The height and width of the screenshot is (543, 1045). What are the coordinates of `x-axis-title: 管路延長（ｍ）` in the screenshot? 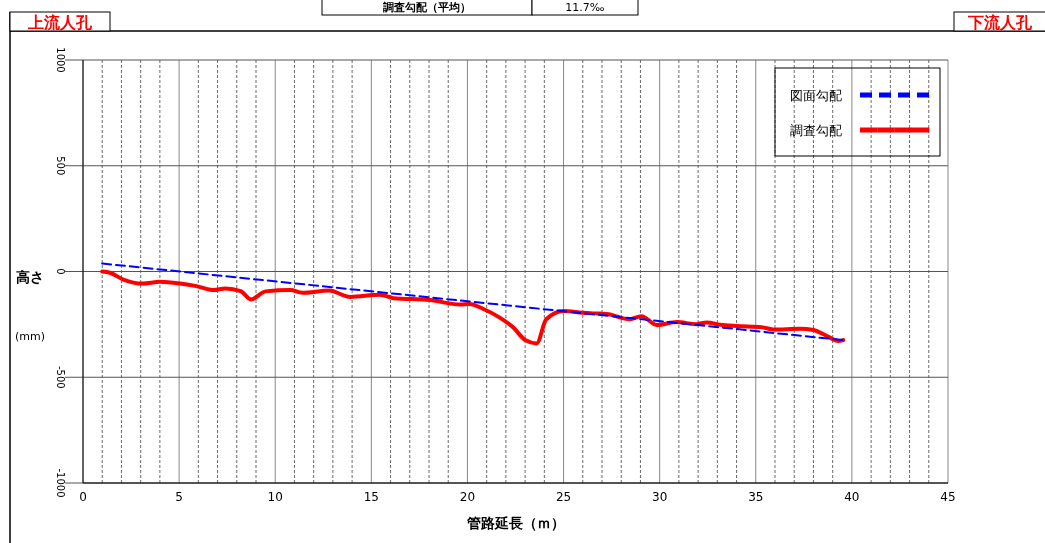 It's located at (515, 523).